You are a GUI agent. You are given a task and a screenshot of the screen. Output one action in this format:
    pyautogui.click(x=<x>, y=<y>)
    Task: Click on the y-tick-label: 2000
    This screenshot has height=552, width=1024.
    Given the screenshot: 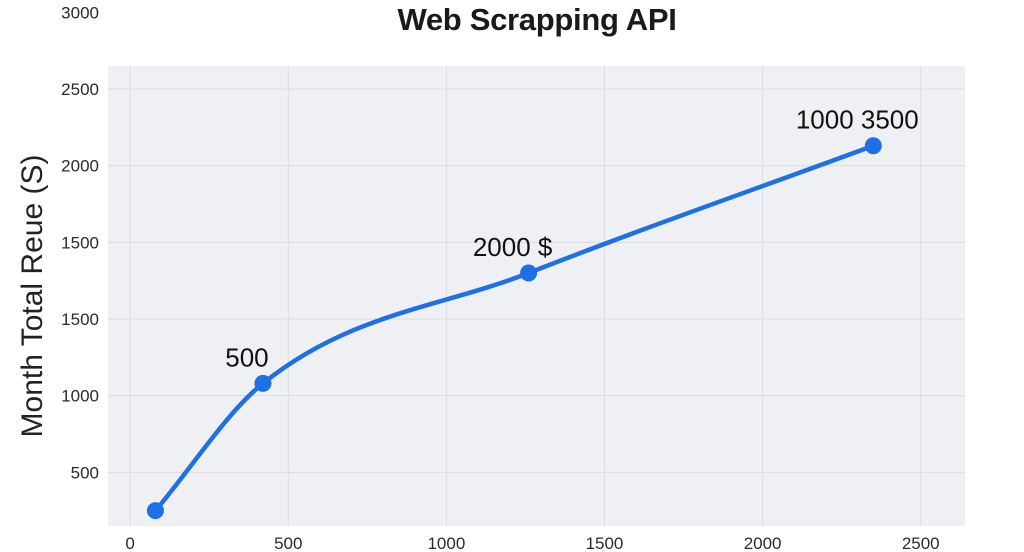 What is the action you would take?
    pyautogui.click(x=80, y=166)
    